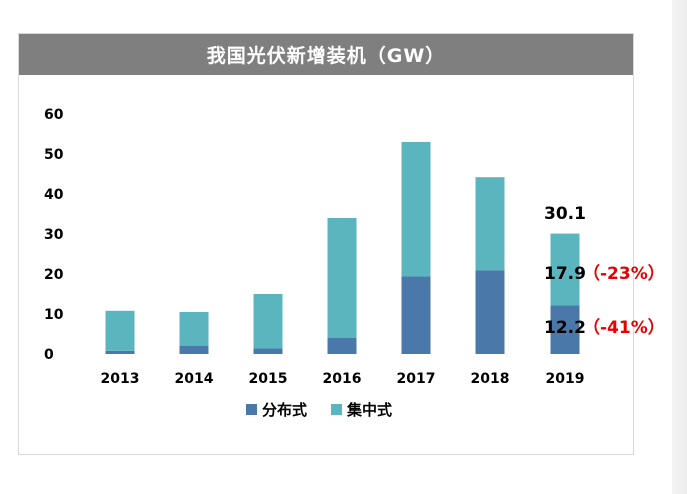  What do you see at coordinates (268, 379) in the screenshot?
I see `x-tick-label: 2015` at bounding box center [268, 379].